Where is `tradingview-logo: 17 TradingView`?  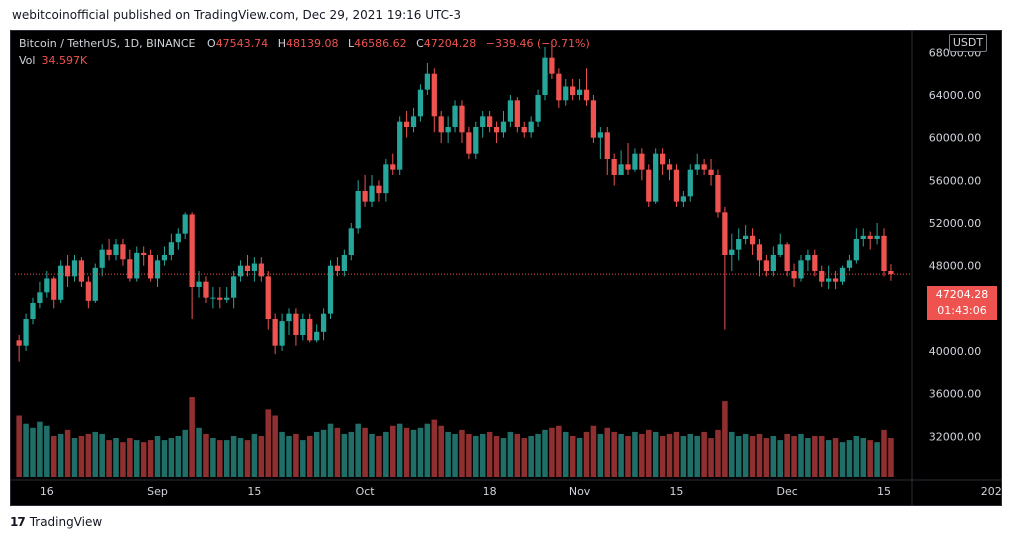 tradingview-logo: 17 TradingView is located at coordinates (56, 522).